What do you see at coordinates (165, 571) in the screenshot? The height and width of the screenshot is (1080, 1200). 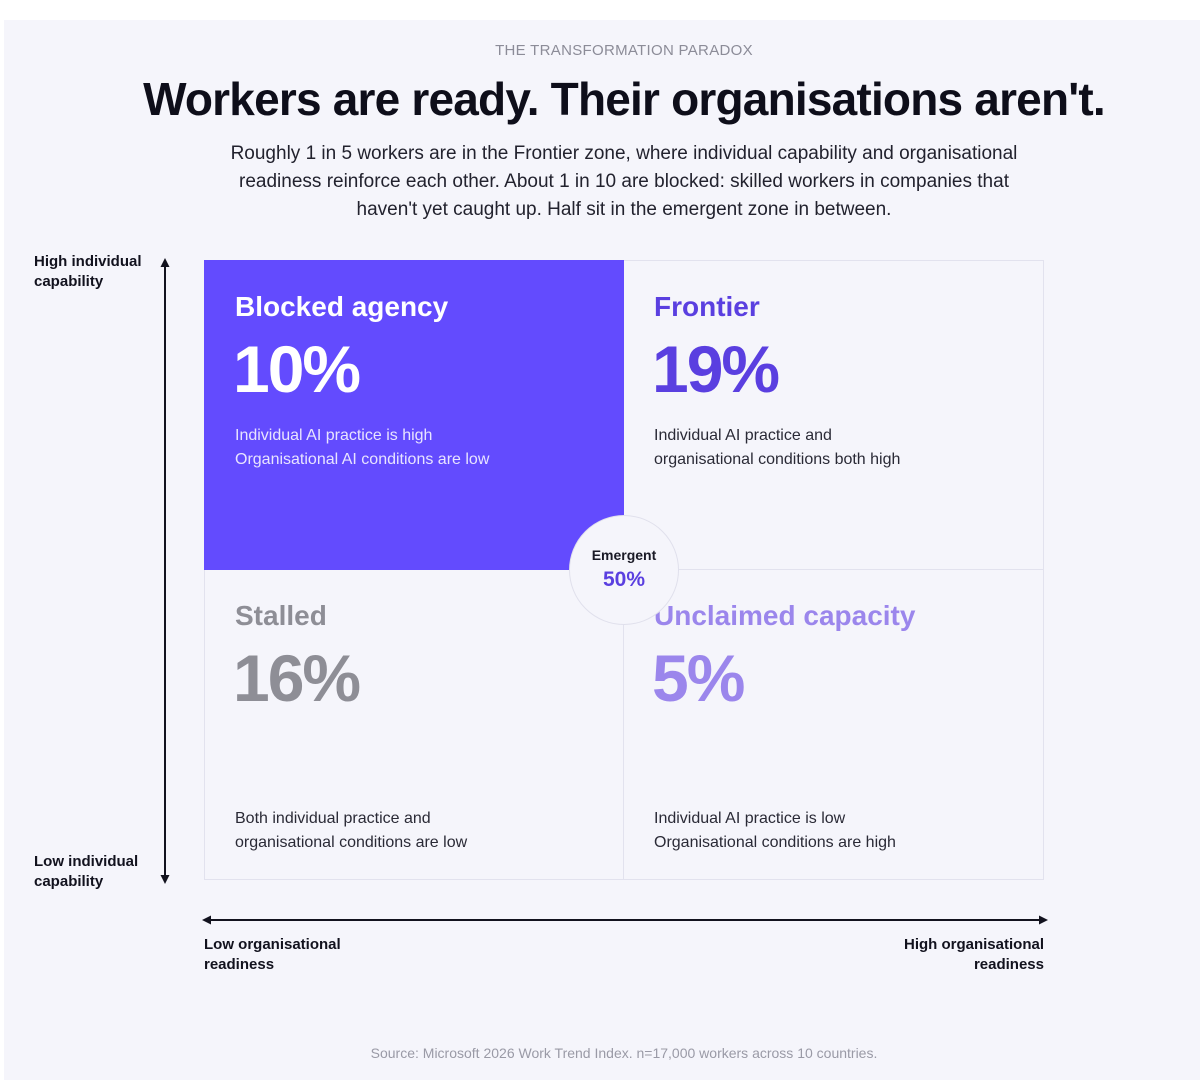 I see `y-axis-arrow` at bounding box center [165, 571].